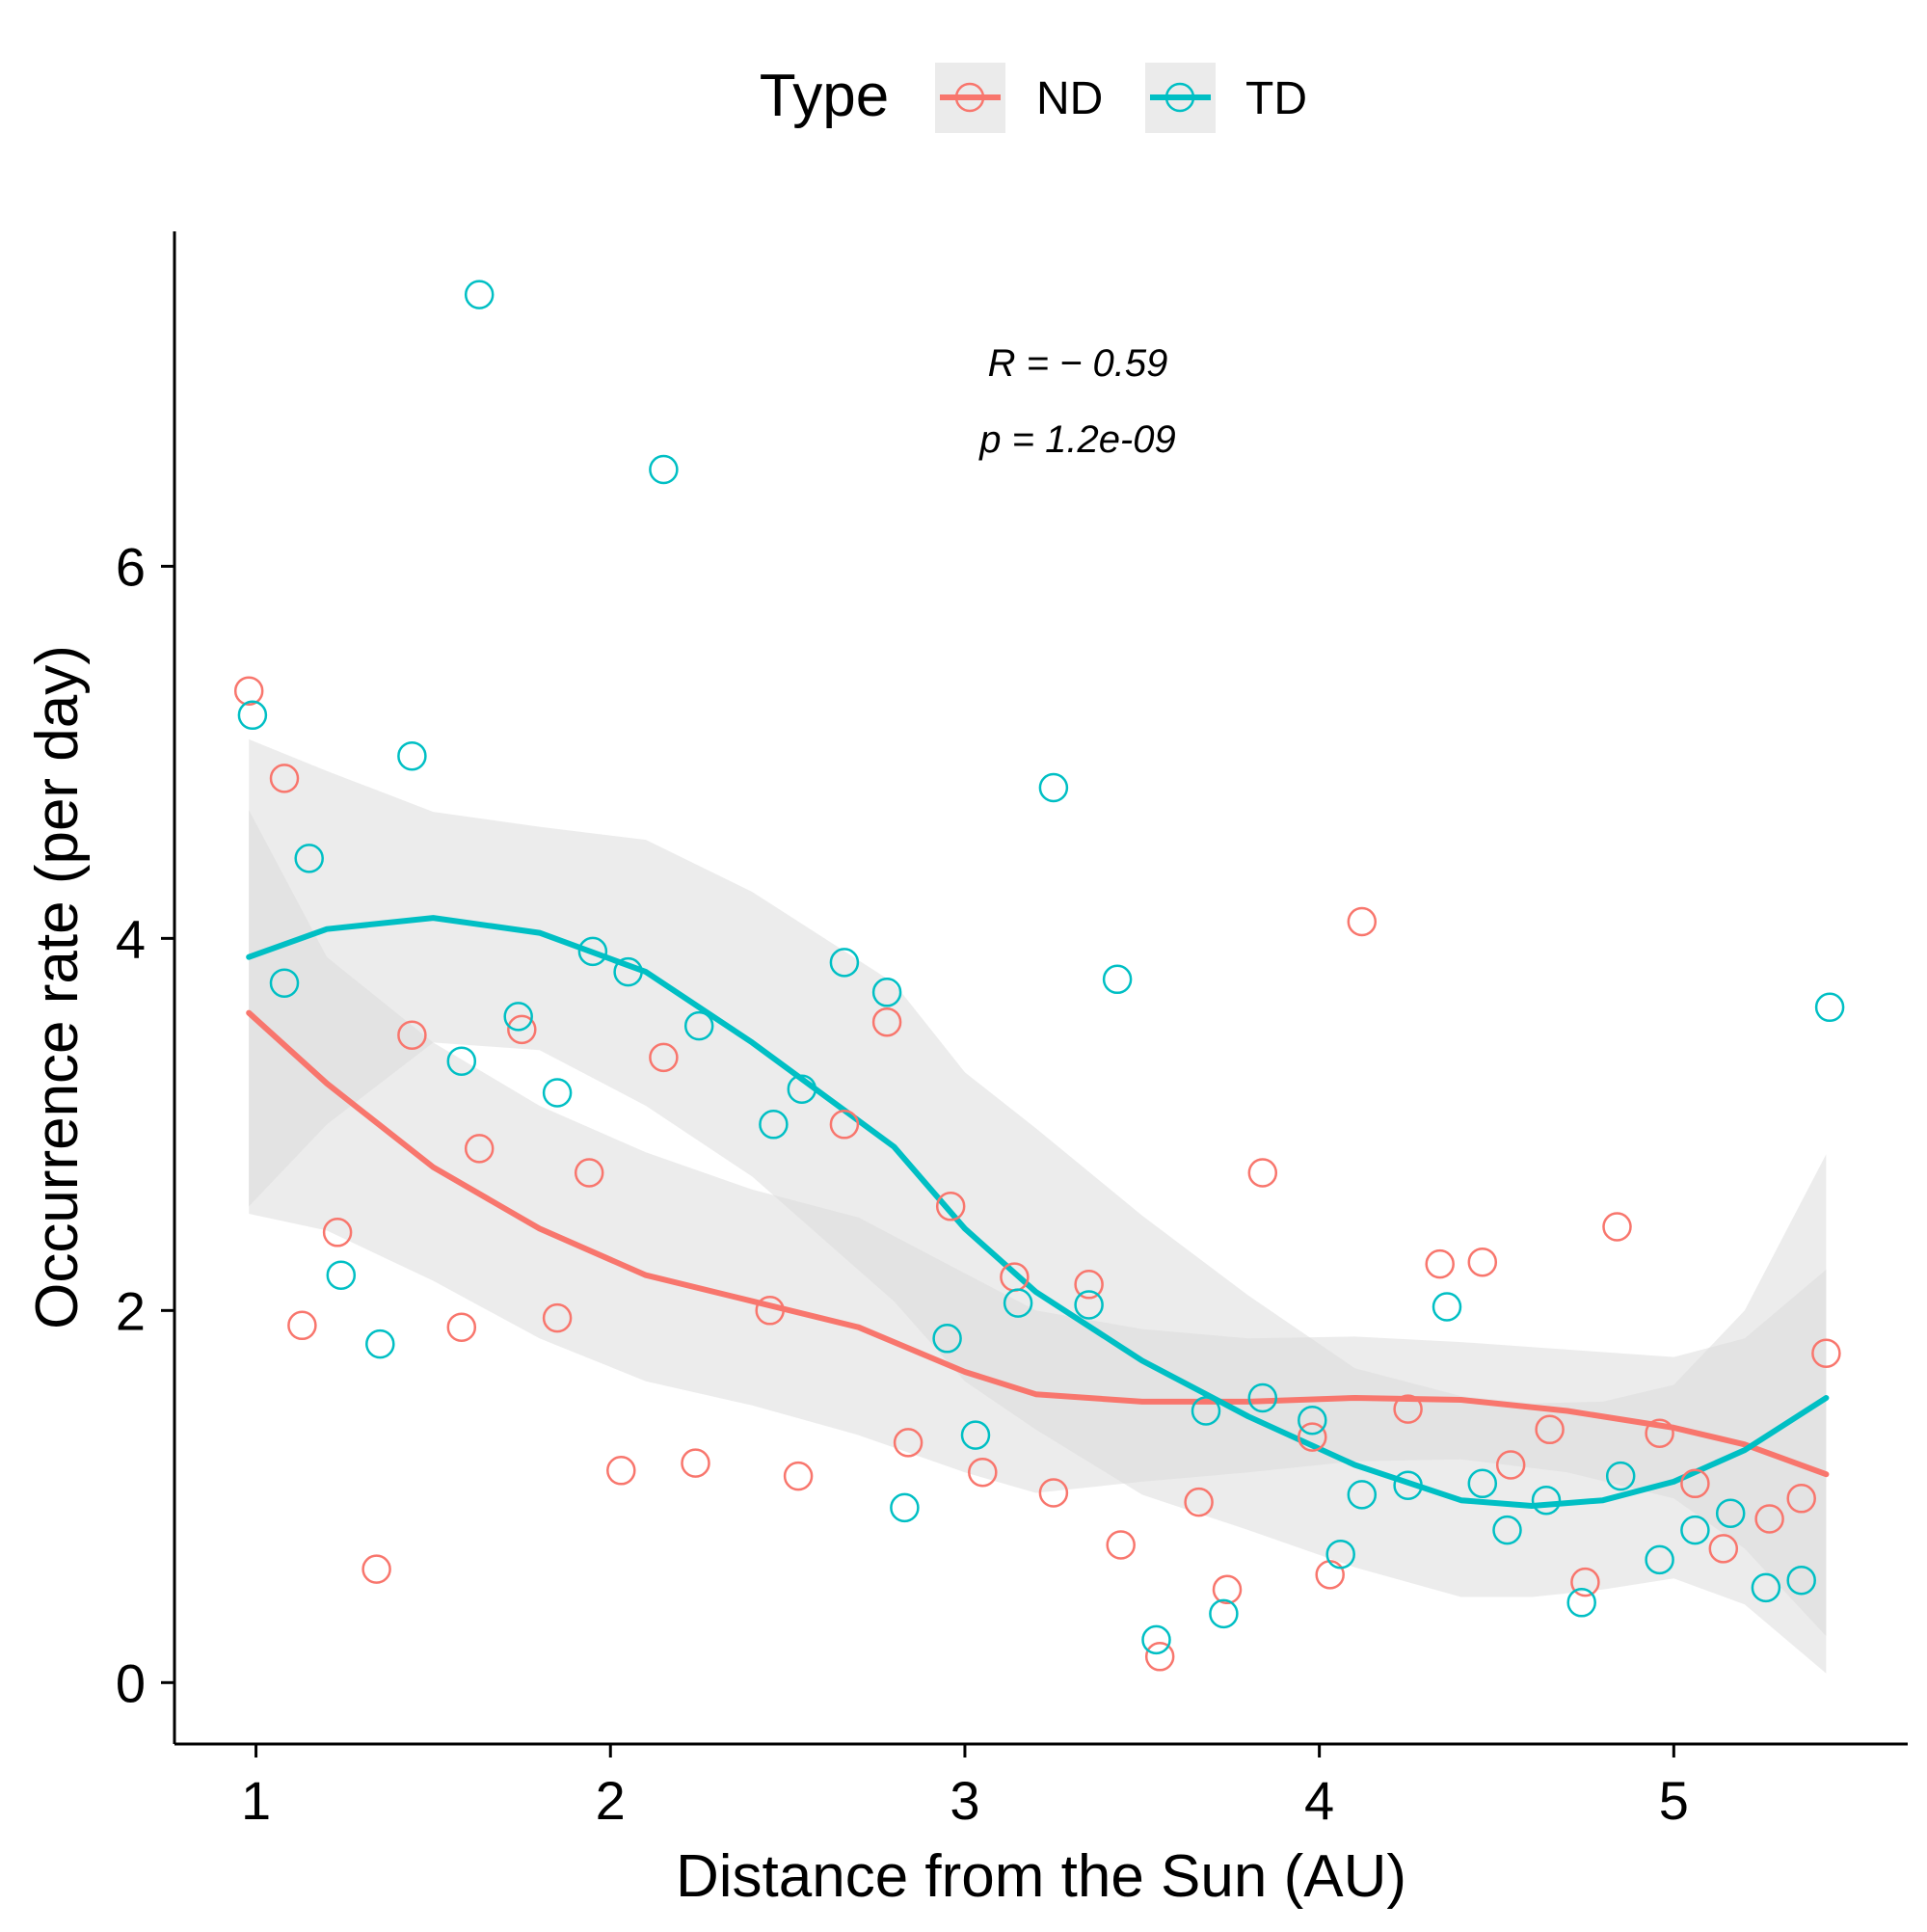 The width and height of the screenshot is (1927, 1932). I want to click on legend-label-td: TD, so click(1276, 99).